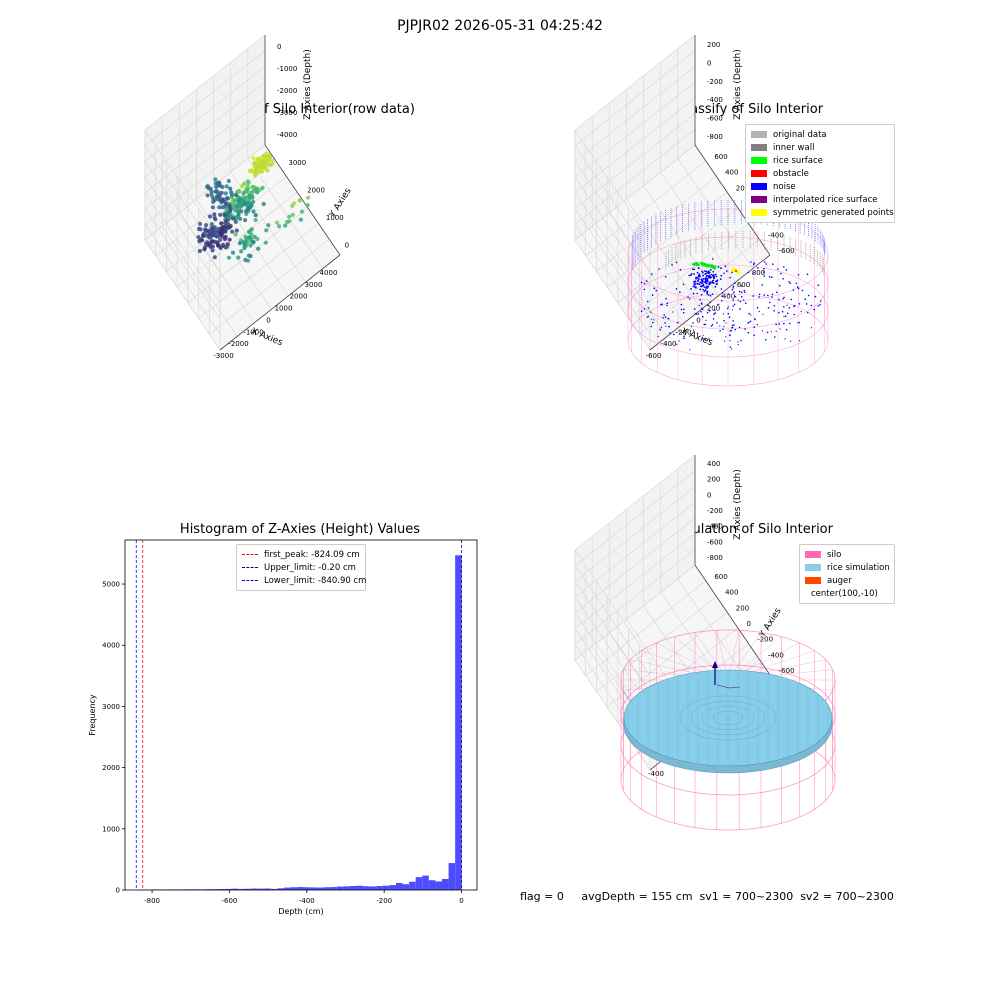 This screenshot has width=1000, height=1000. Describe the element at coordinates (297, 163) in the screenshot. I see `p1-y-tick-label: 3000` at that location.